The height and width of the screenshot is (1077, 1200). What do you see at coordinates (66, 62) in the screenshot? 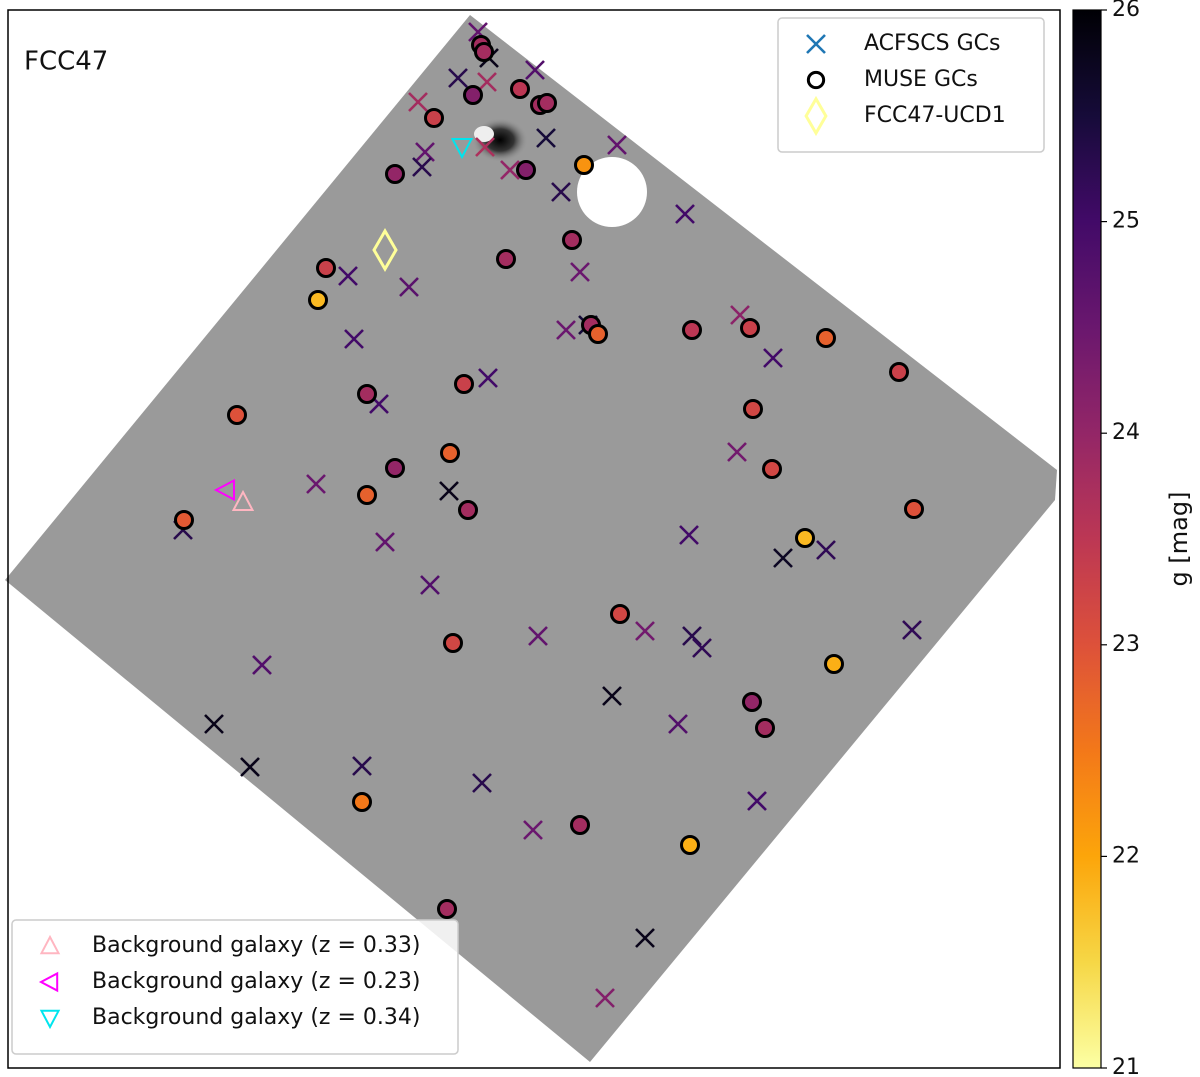
I see `chart-title: FCC47` at bounding box center [66, 62].